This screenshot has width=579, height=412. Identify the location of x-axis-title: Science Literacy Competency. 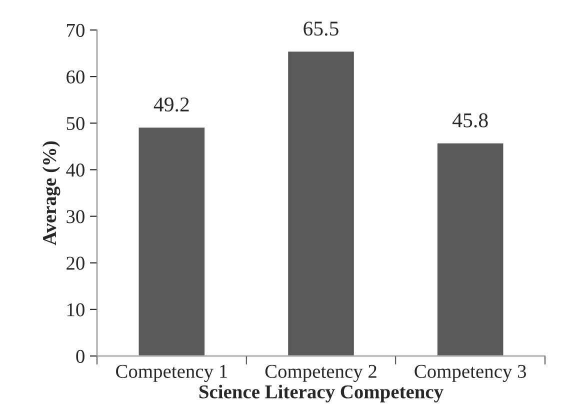
(321, 393).